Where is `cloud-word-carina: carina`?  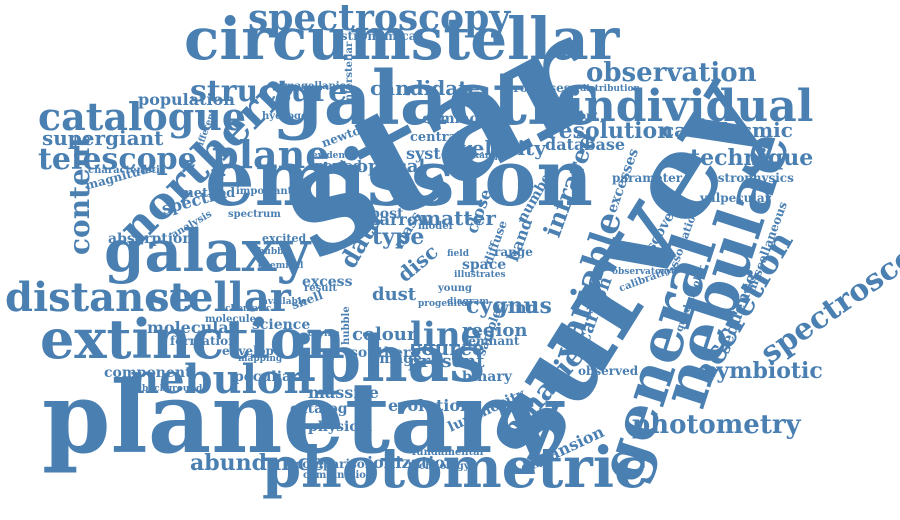
cloud-word-carina: carina is located at coordinates (324, 334).